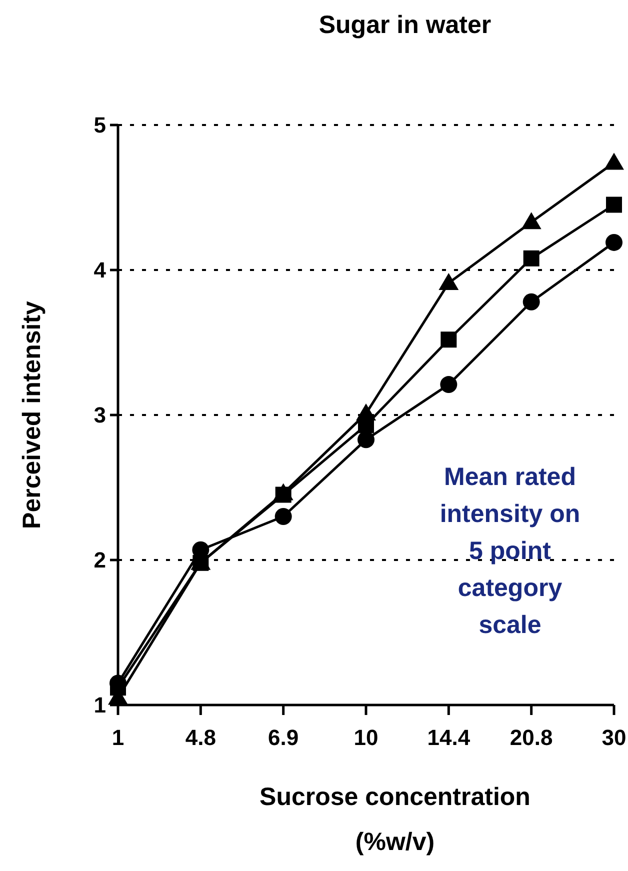  What do you see at coordinates (405, 25) in the screenshot?
I see `chart-title: Sugar in water` at bounding box center [405, 25].